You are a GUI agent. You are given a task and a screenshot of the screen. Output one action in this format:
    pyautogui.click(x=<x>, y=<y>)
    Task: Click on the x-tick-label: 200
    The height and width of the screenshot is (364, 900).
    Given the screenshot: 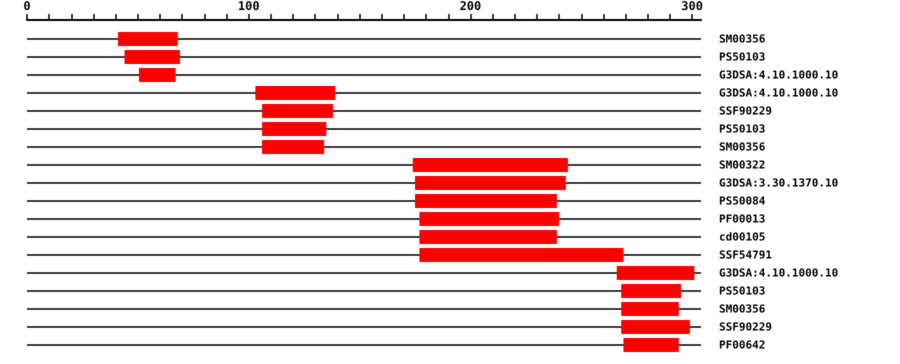 What is the action you would take?
    pyautogui.click(x=471, y=6)
    